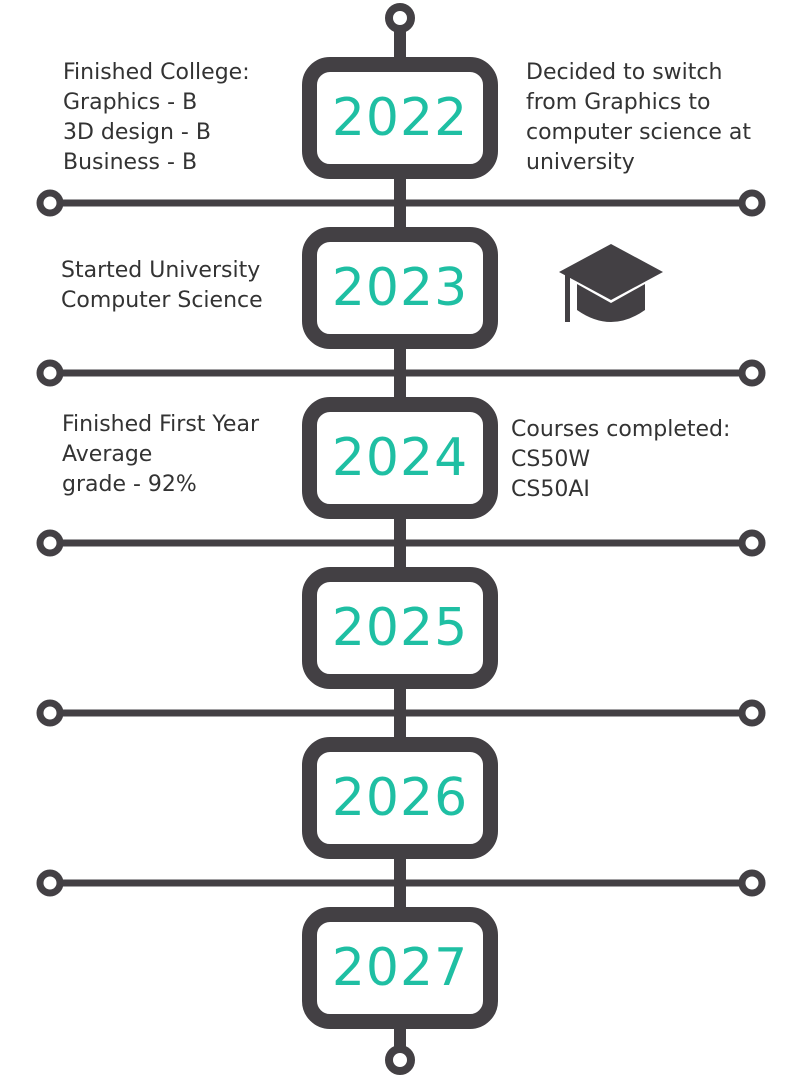  What do you see at coordinates (624, 72) in the screenshot?
I see `note-line: Decided to switch` at bounding box center [624, 72].